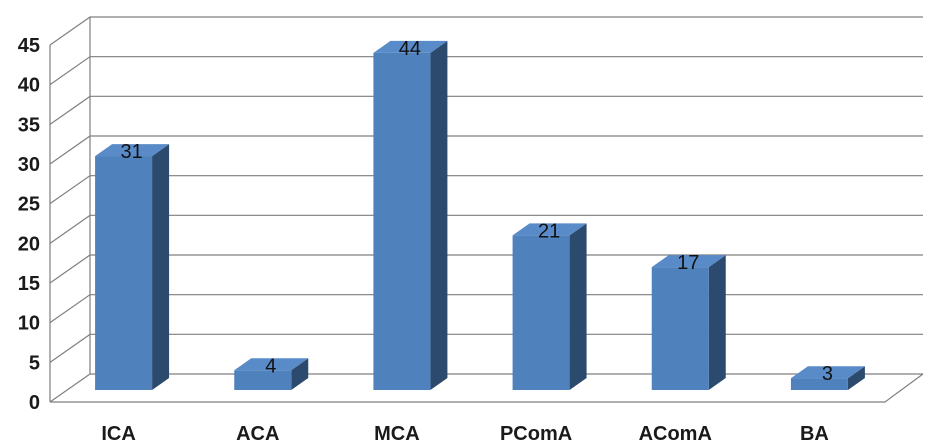 Image resolution: width=925 pixels, height=444 pixels. I want to click on bar-pcoma, so click(549, 306).